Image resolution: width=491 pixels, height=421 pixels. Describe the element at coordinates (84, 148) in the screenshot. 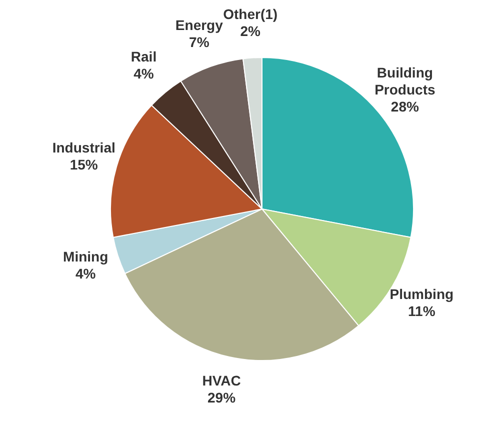

I see `slice-label: Industrial` at that location.